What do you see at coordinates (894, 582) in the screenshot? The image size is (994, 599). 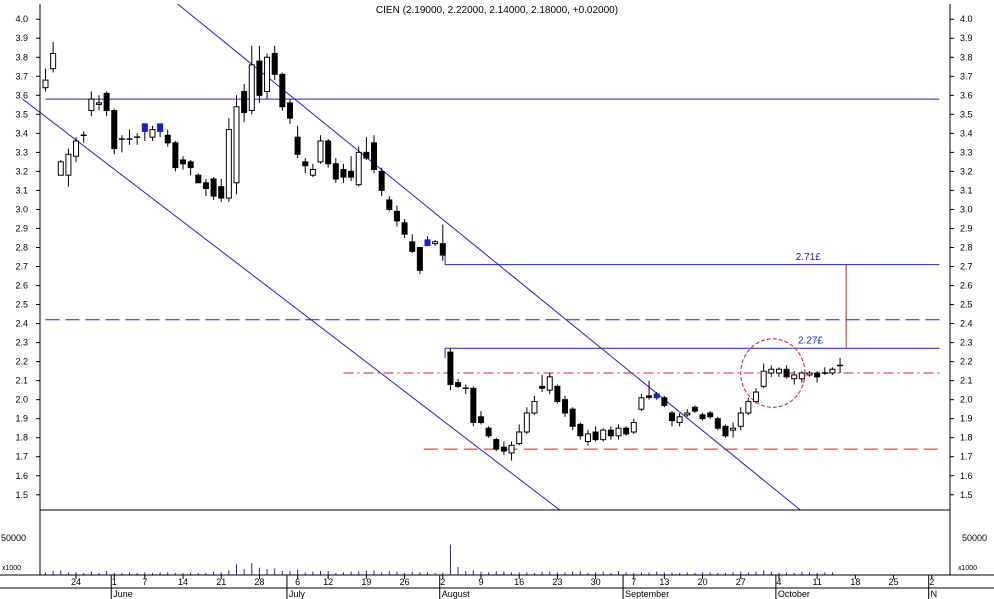 I see `x-tick-label: 25` at bounding box center [894, 582].